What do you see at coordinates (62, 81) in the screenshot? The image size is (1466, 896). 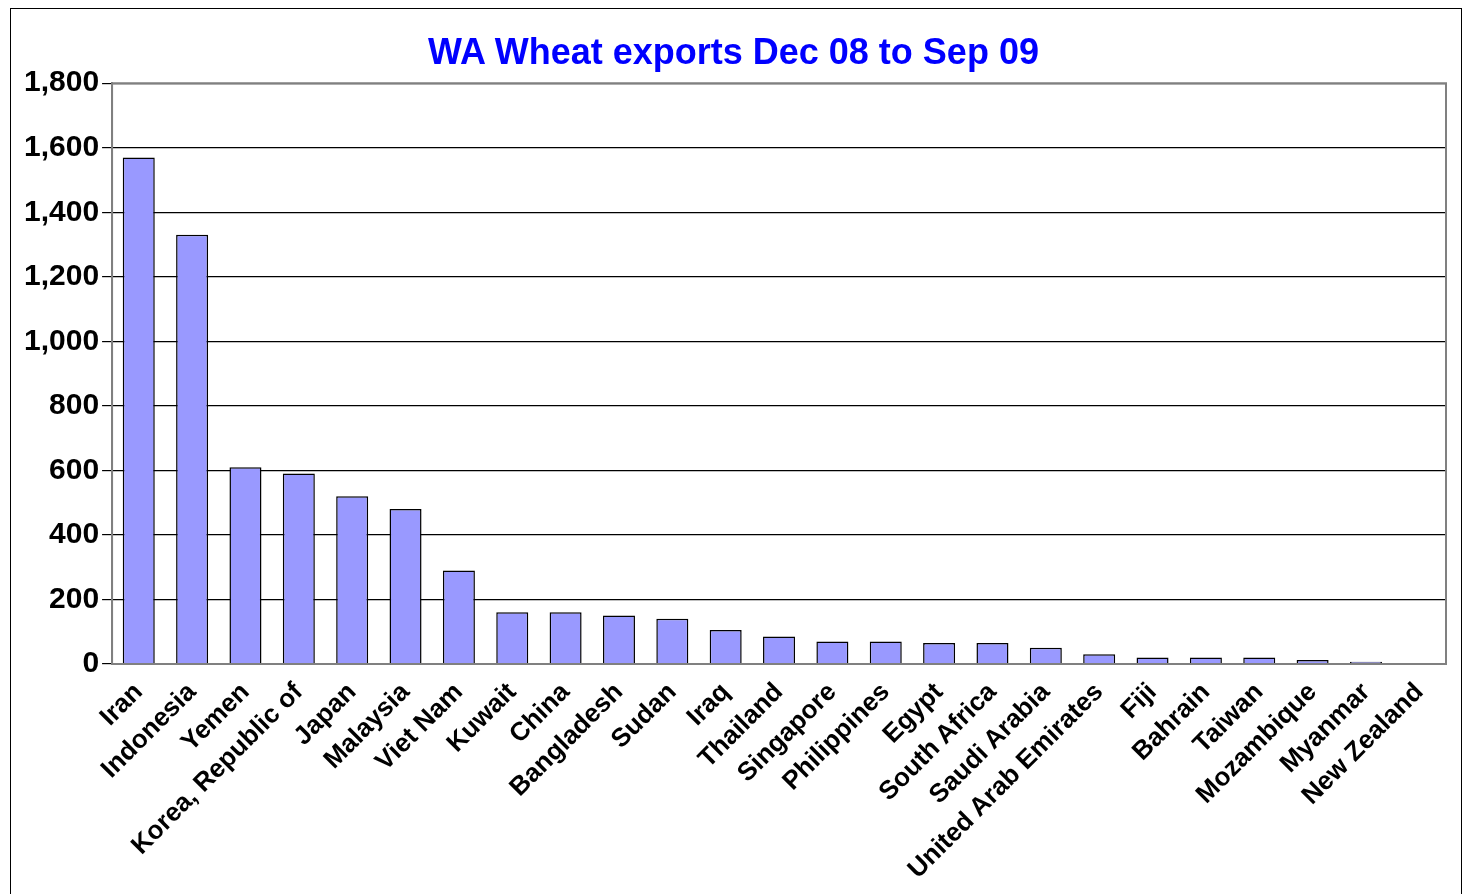 I see `y-tick-label: 1,800` at bounding box center [62, 81].